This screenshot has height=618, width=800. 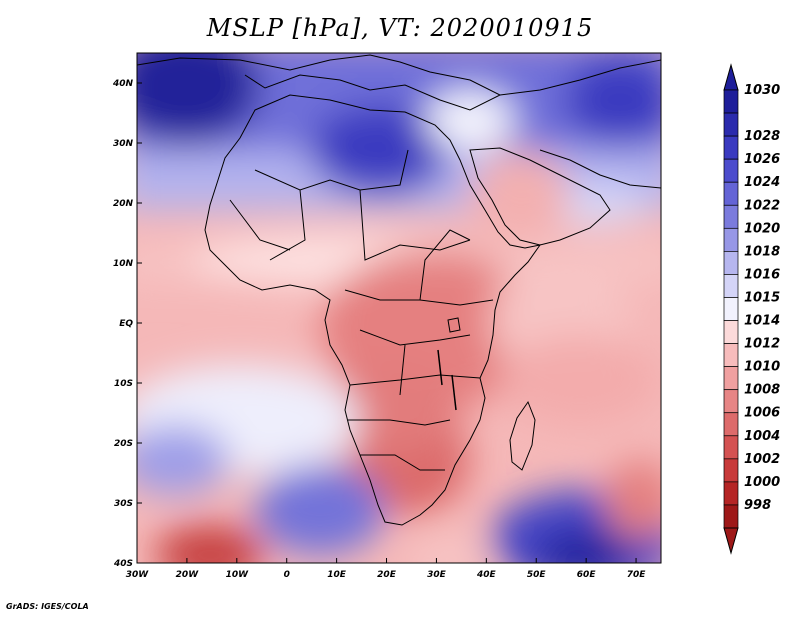 What do you see at coordinates (762, 321) in the screenshot?
I see `colorbar-label: 1014` at bounding box center [762, 321].